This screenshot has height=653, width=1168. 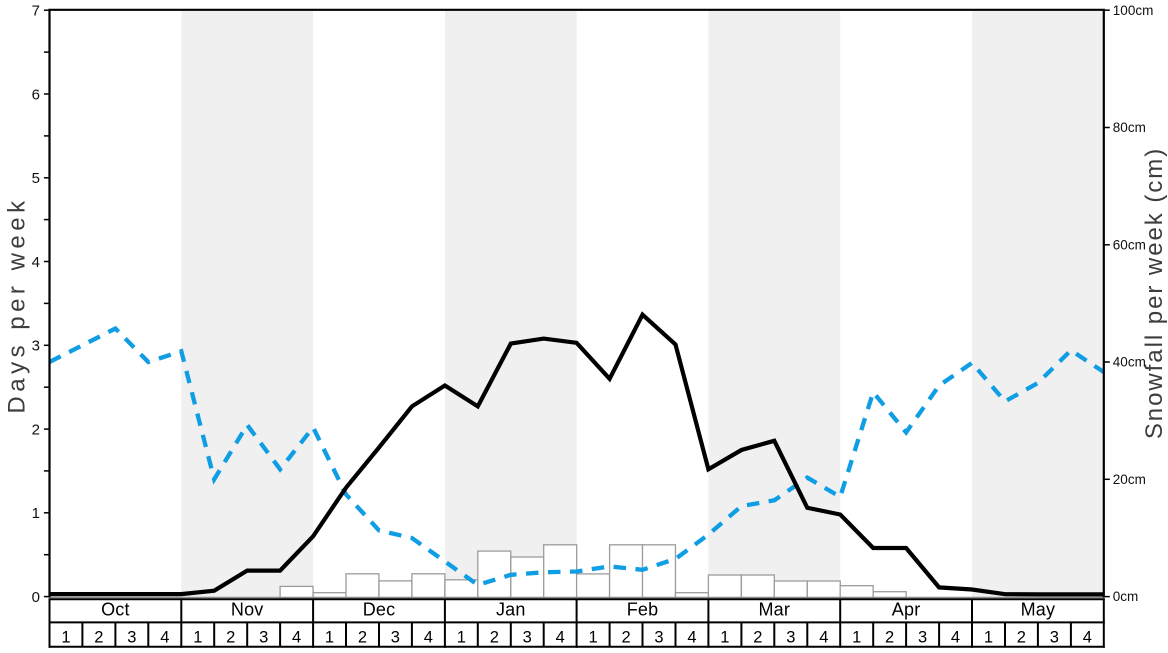 I want to click on svg-text: 100cm, so click(x=1133, y=10).